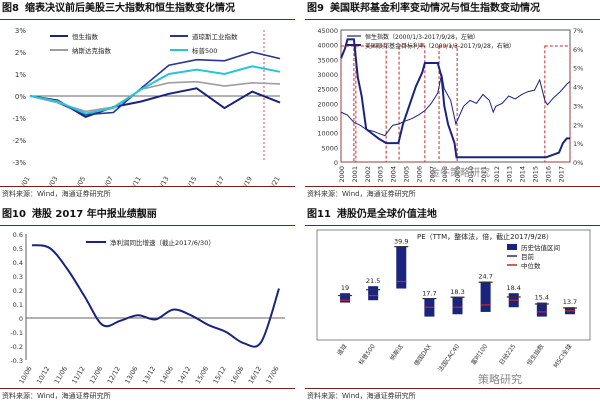  I want to click on fig10-series-line, so click(155, 296).